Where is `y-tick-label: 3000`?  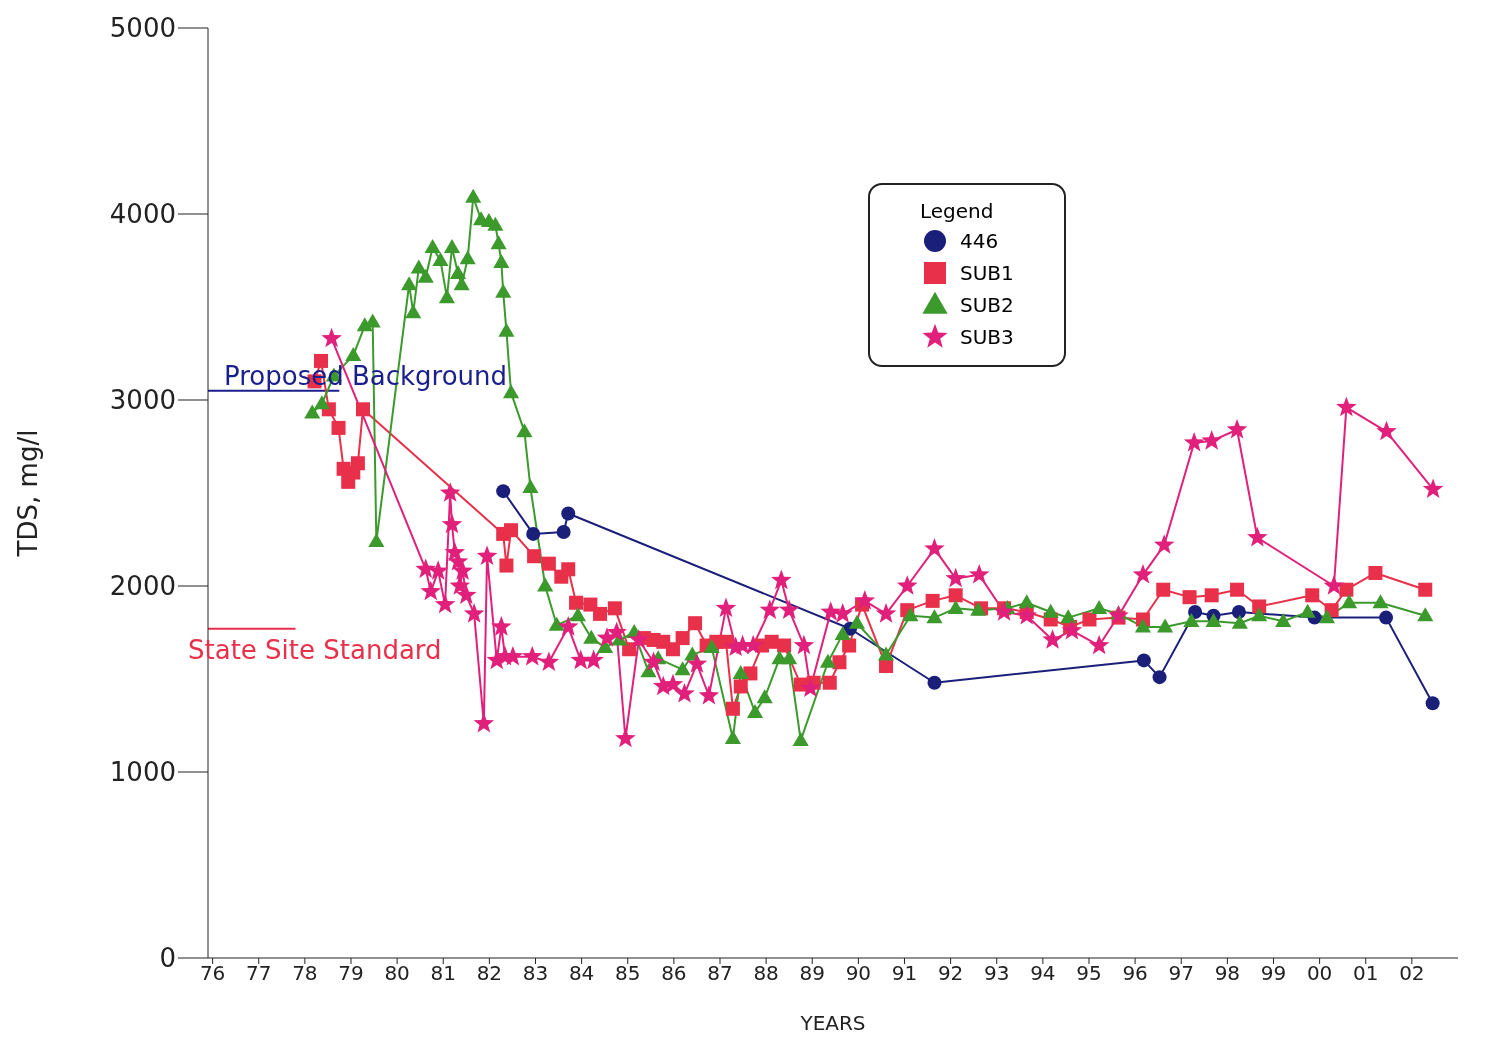
y-tick-label: 3000 is located at coordinates (142, 400).